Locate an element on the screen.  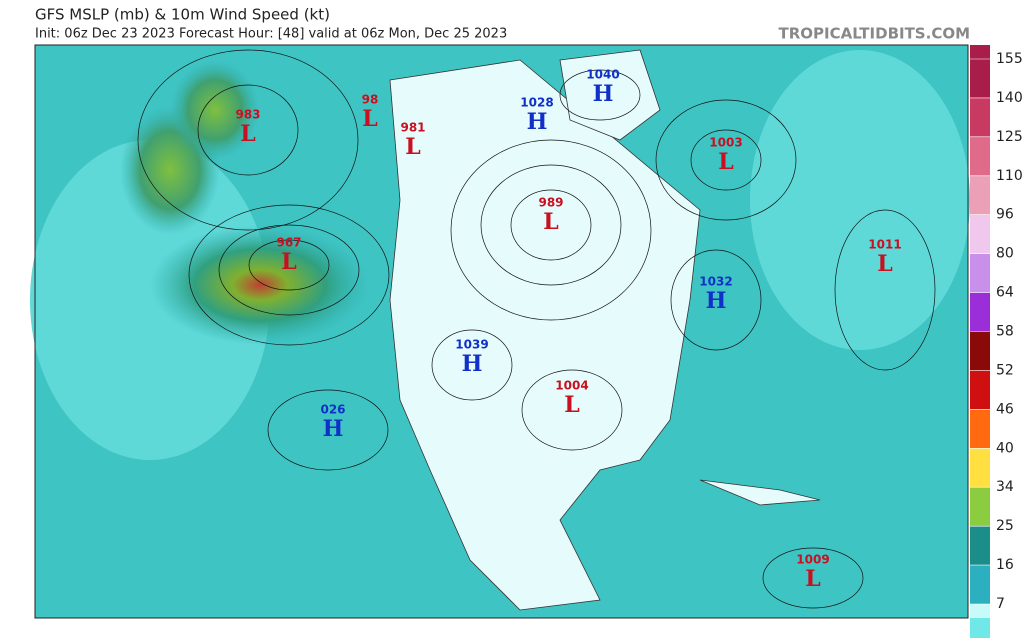
colorbar-label: 40 is located at coordinates (1005, 448).